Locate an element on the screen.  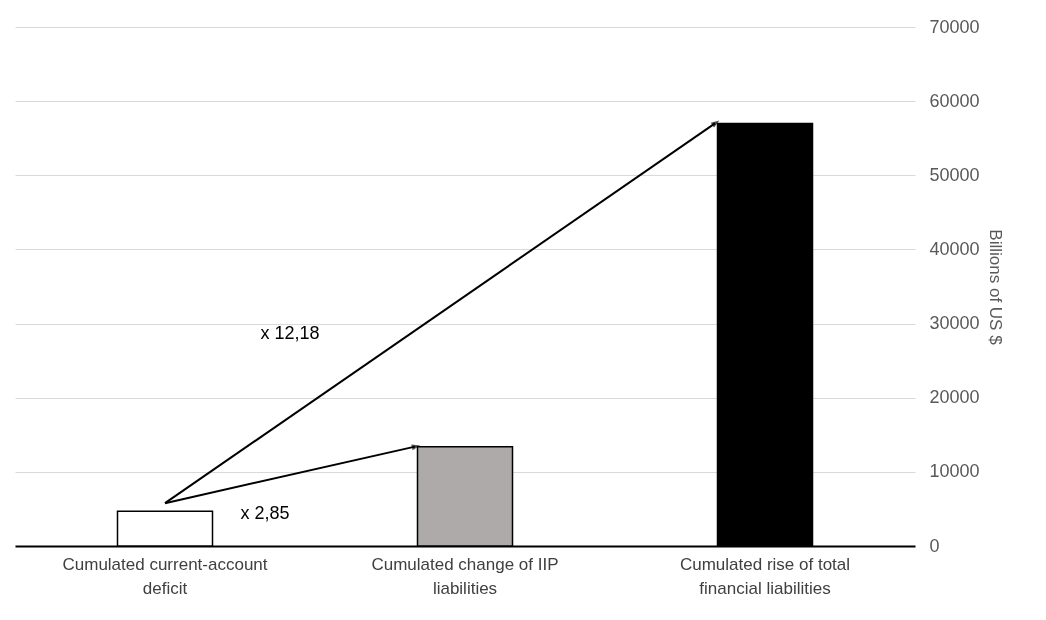
y-tick-label: 50000 is located at coordinates (954, 174).